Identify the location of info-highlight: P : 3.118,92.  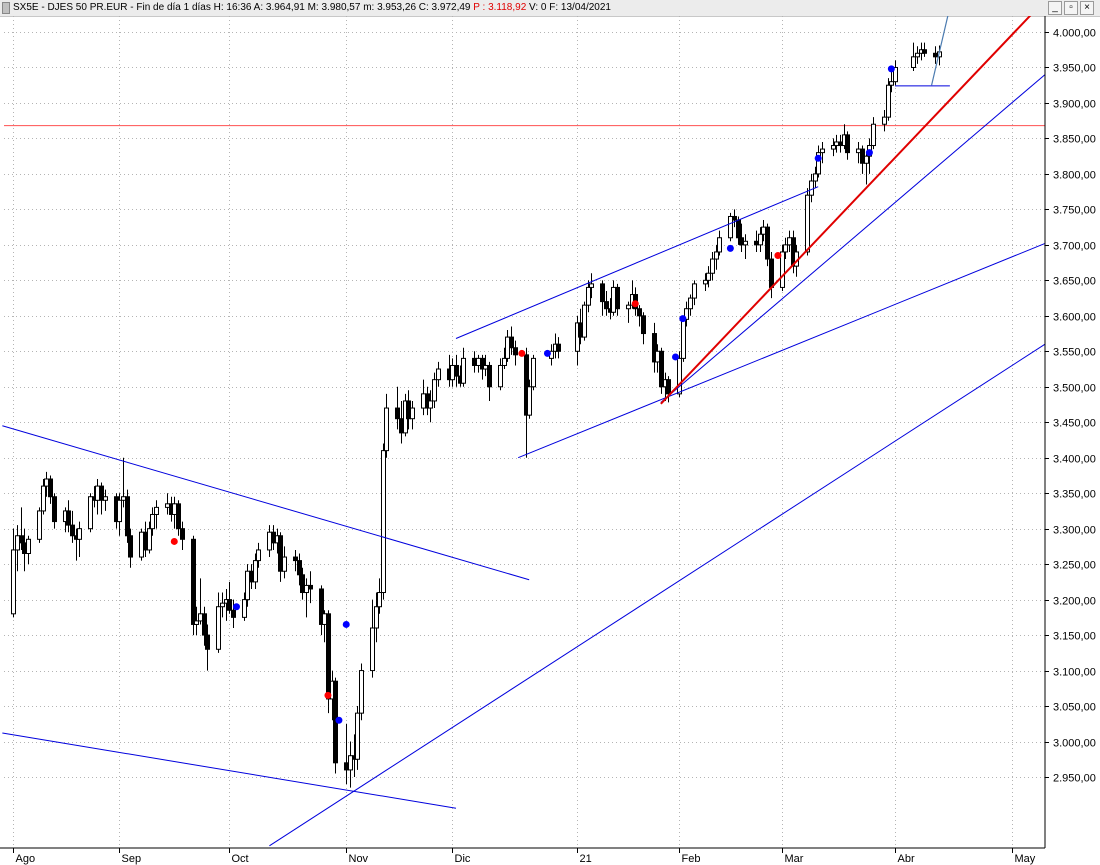
(500, 7).